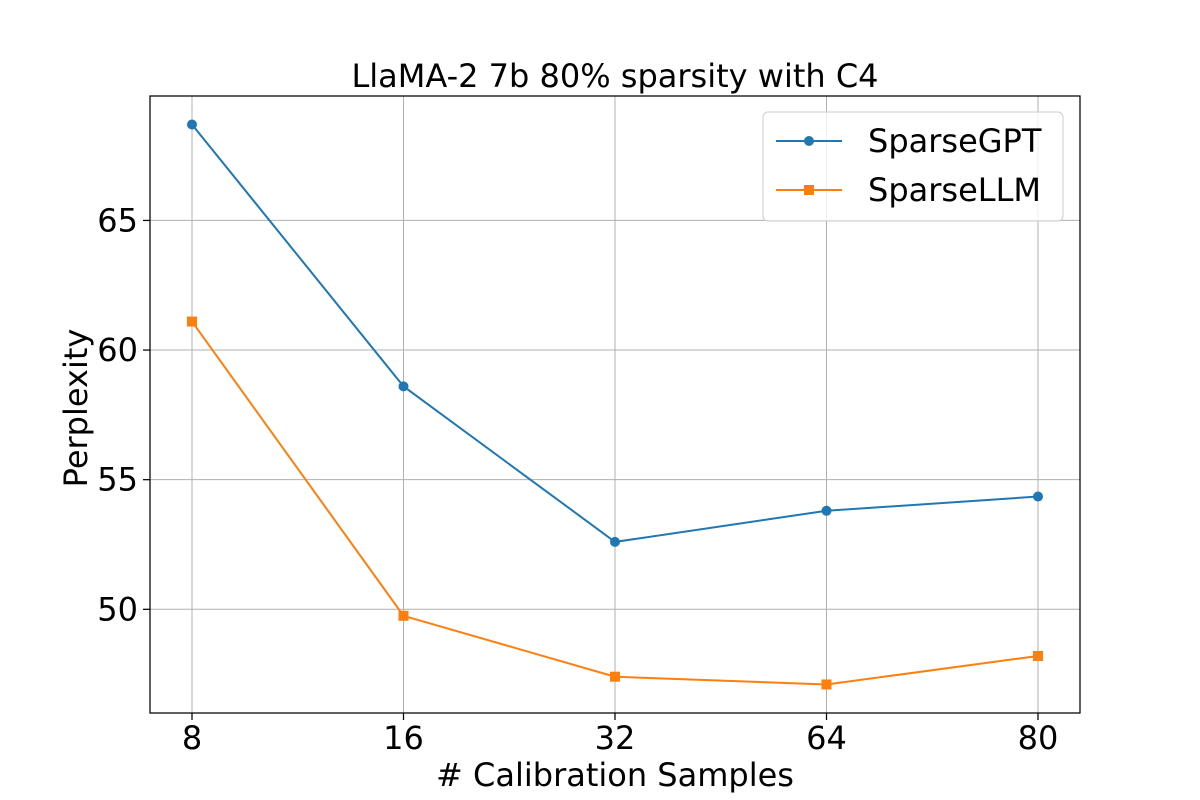  Describe the element at coordinates (809, 190) in the screenshot. I see `legend-marker-sparsellm` at that location.